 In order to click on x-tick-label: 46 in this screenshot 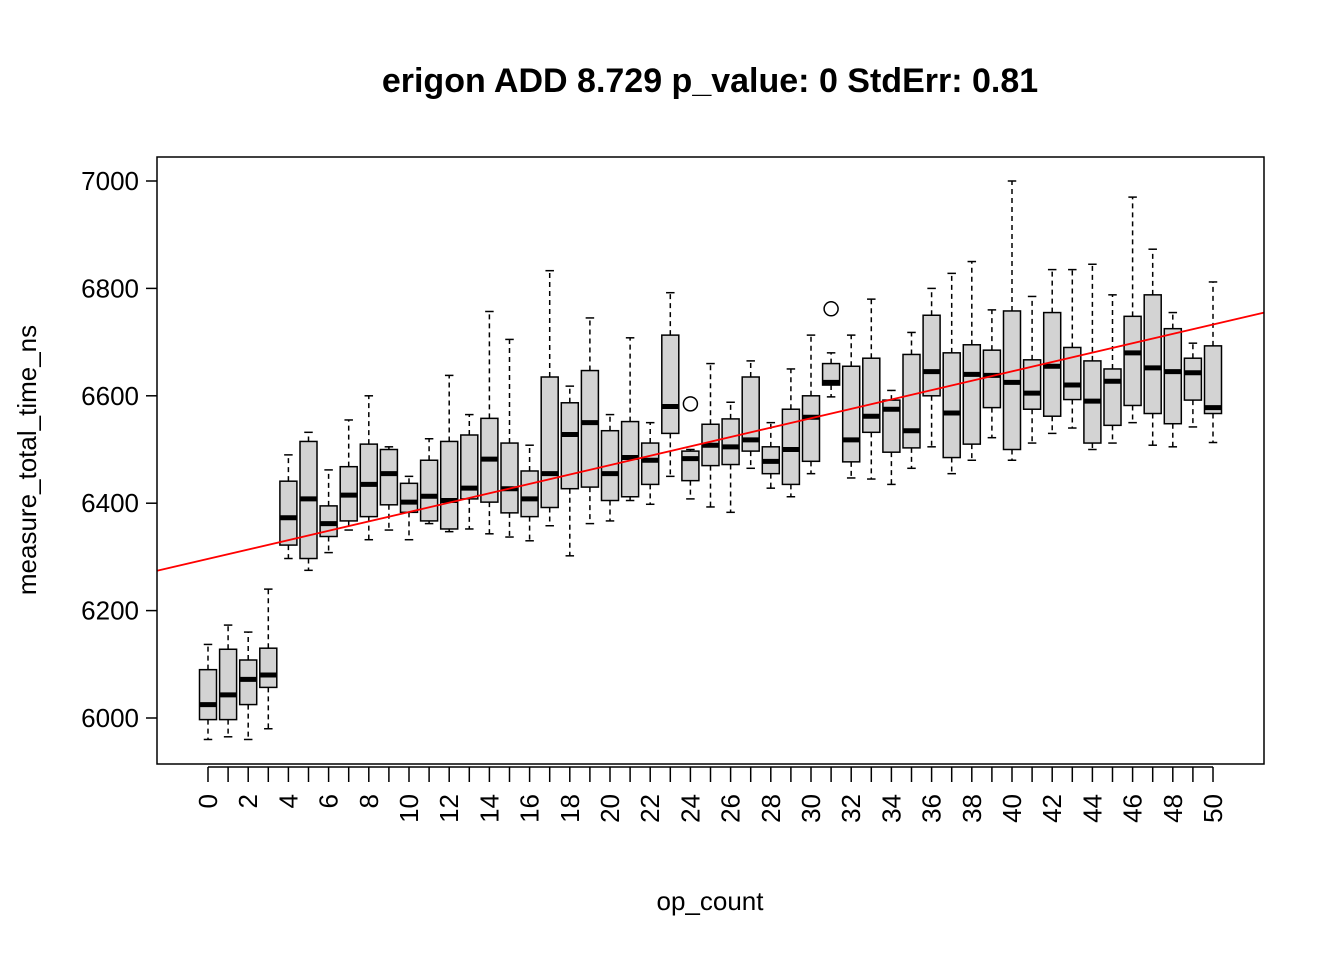, I will do `click(1133, 808)`.